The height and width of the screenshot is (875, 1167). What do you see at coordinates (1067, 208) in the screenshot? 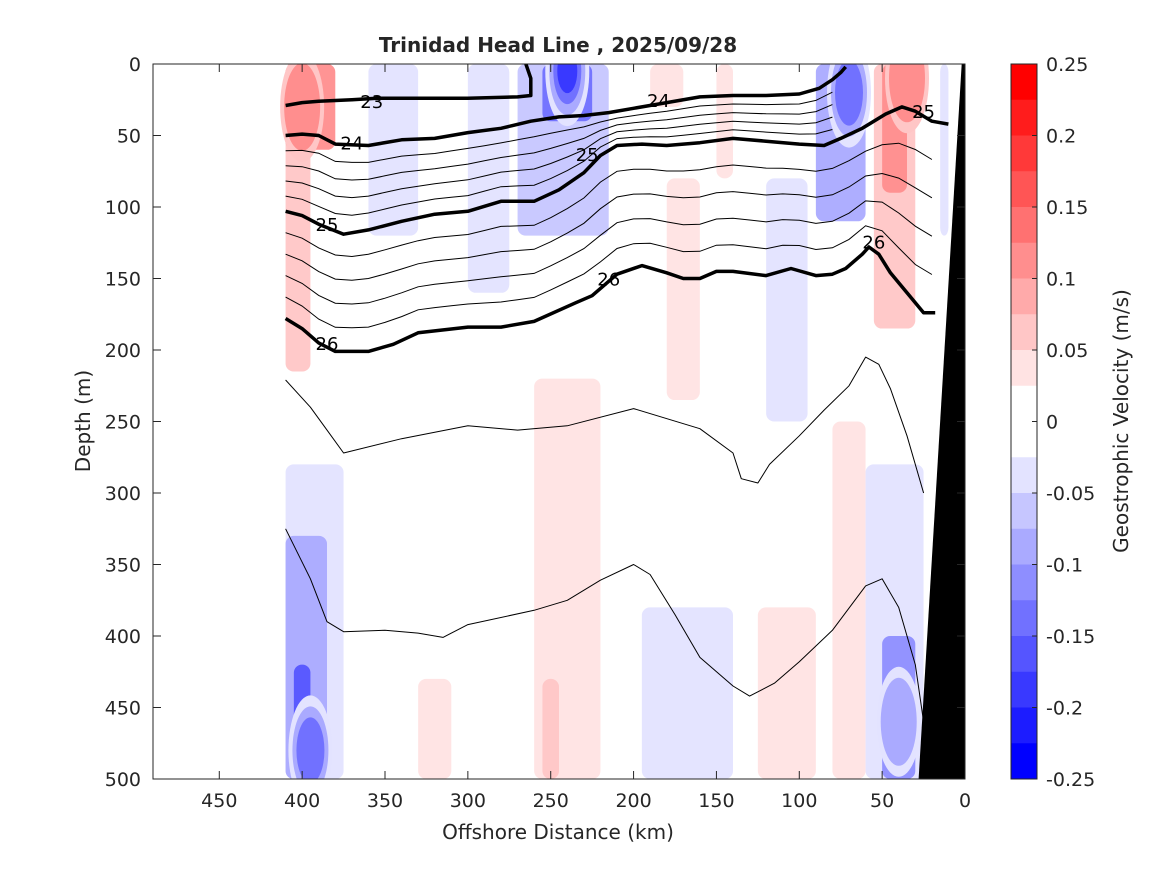
I see `colorbar-tick-label: 0.15` at bounding box center [1067, 208].